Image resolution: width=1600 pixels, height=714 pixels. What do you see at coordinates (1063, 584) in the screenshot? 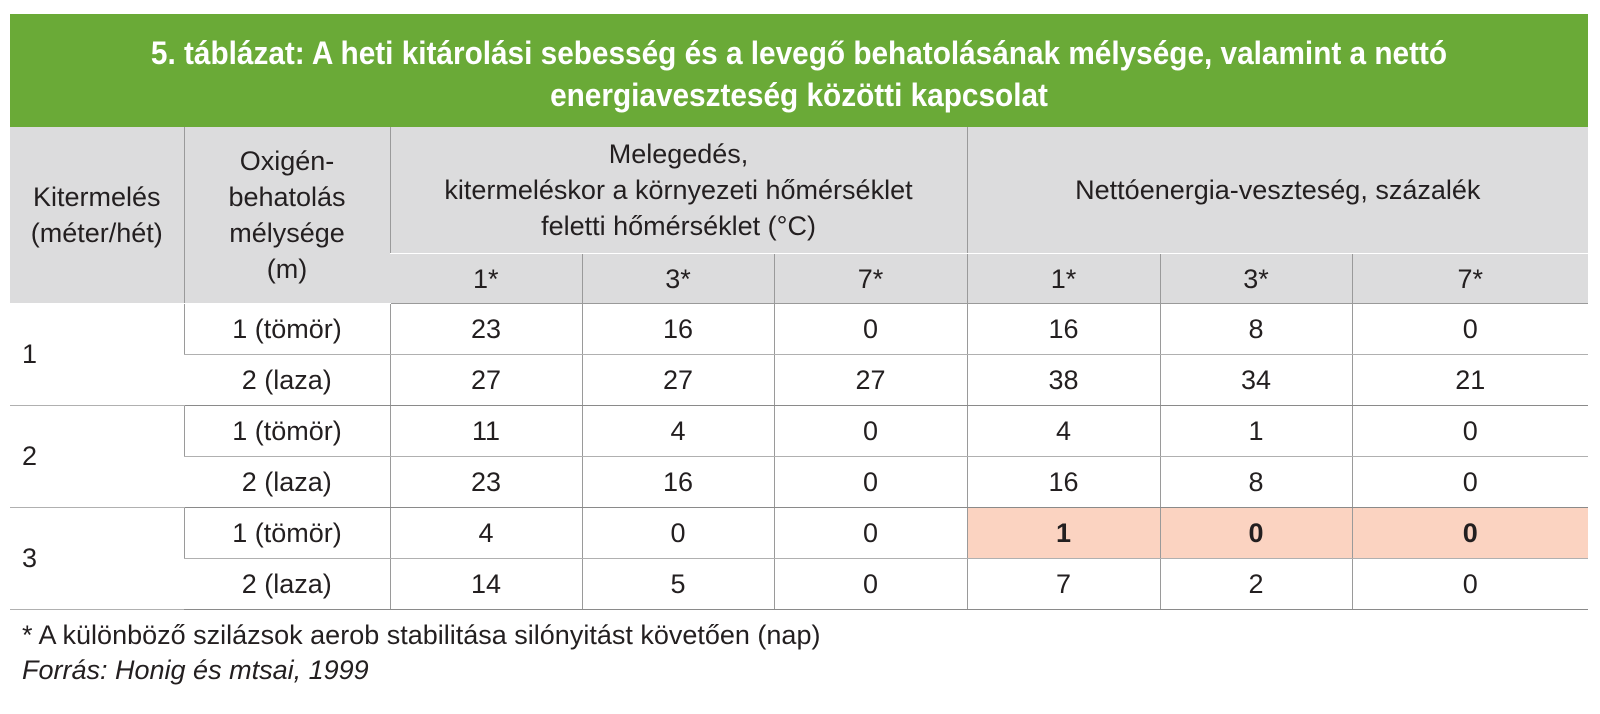
I see `value-cell: 7` at bounding box center [1063, 584].